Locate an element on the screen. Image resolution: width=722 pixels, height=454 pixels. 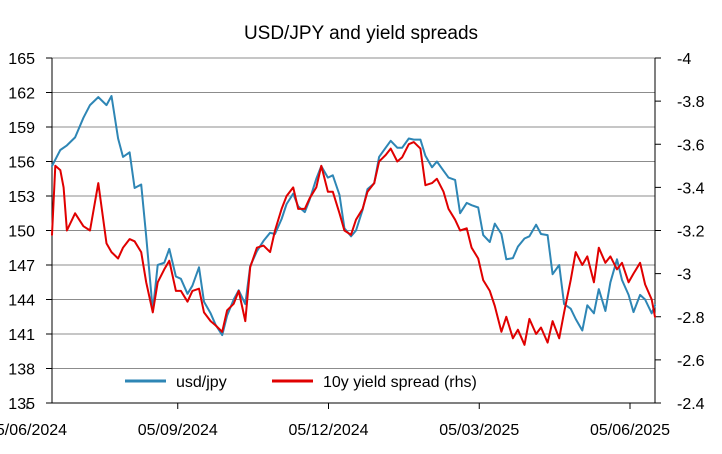
x-tick-label: 05/09/2024 is located at coordinates (178, 430).